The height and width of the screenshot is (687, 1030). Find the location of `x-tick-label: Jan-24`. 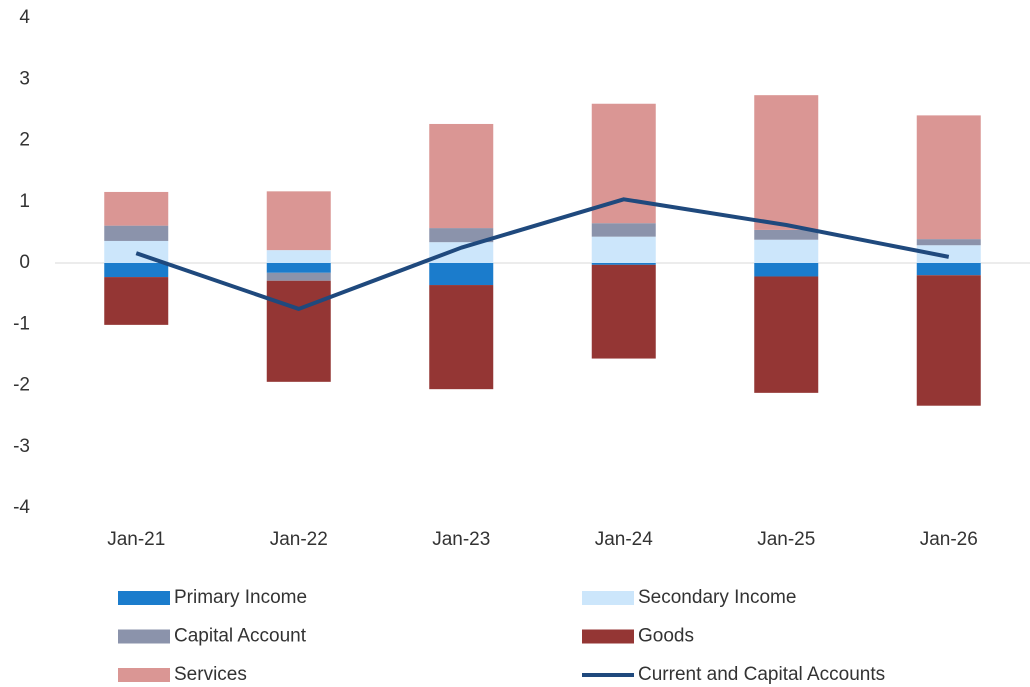

x-tick-label: Jan-24 is located at coordinates (624, 539).